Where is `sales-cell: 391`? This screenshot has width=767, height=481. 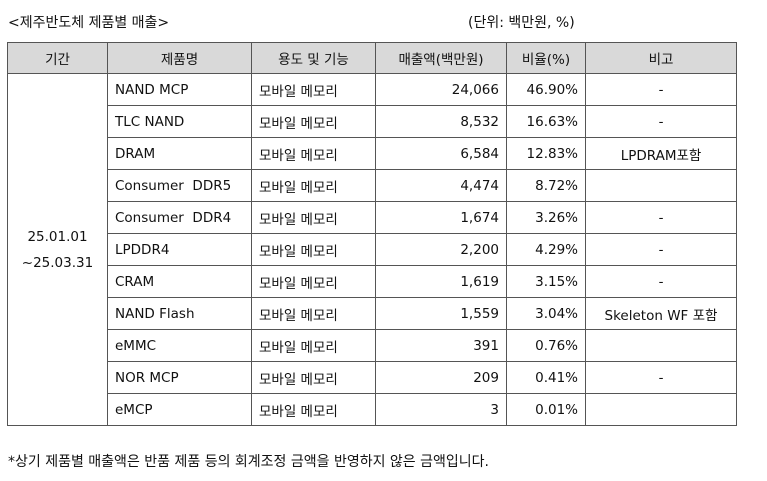 sales-cell: 391 is located at coordinates (441, 345).